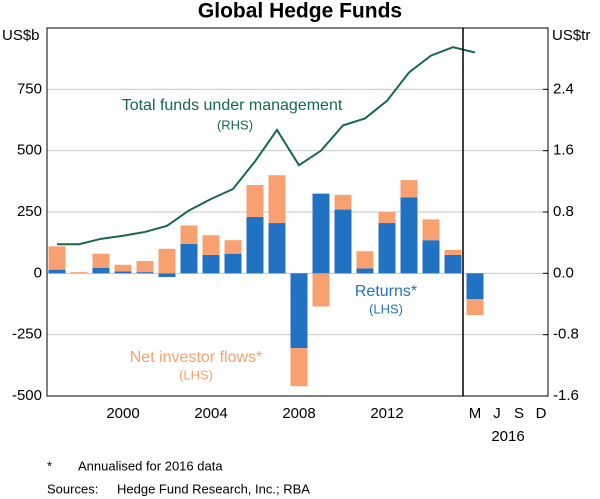 The image size is (600, 499). What do you see at coordinates (196, 357) in the screenshot?
I see `annotation: Net investor flows*` at bounding box center [196, 357].